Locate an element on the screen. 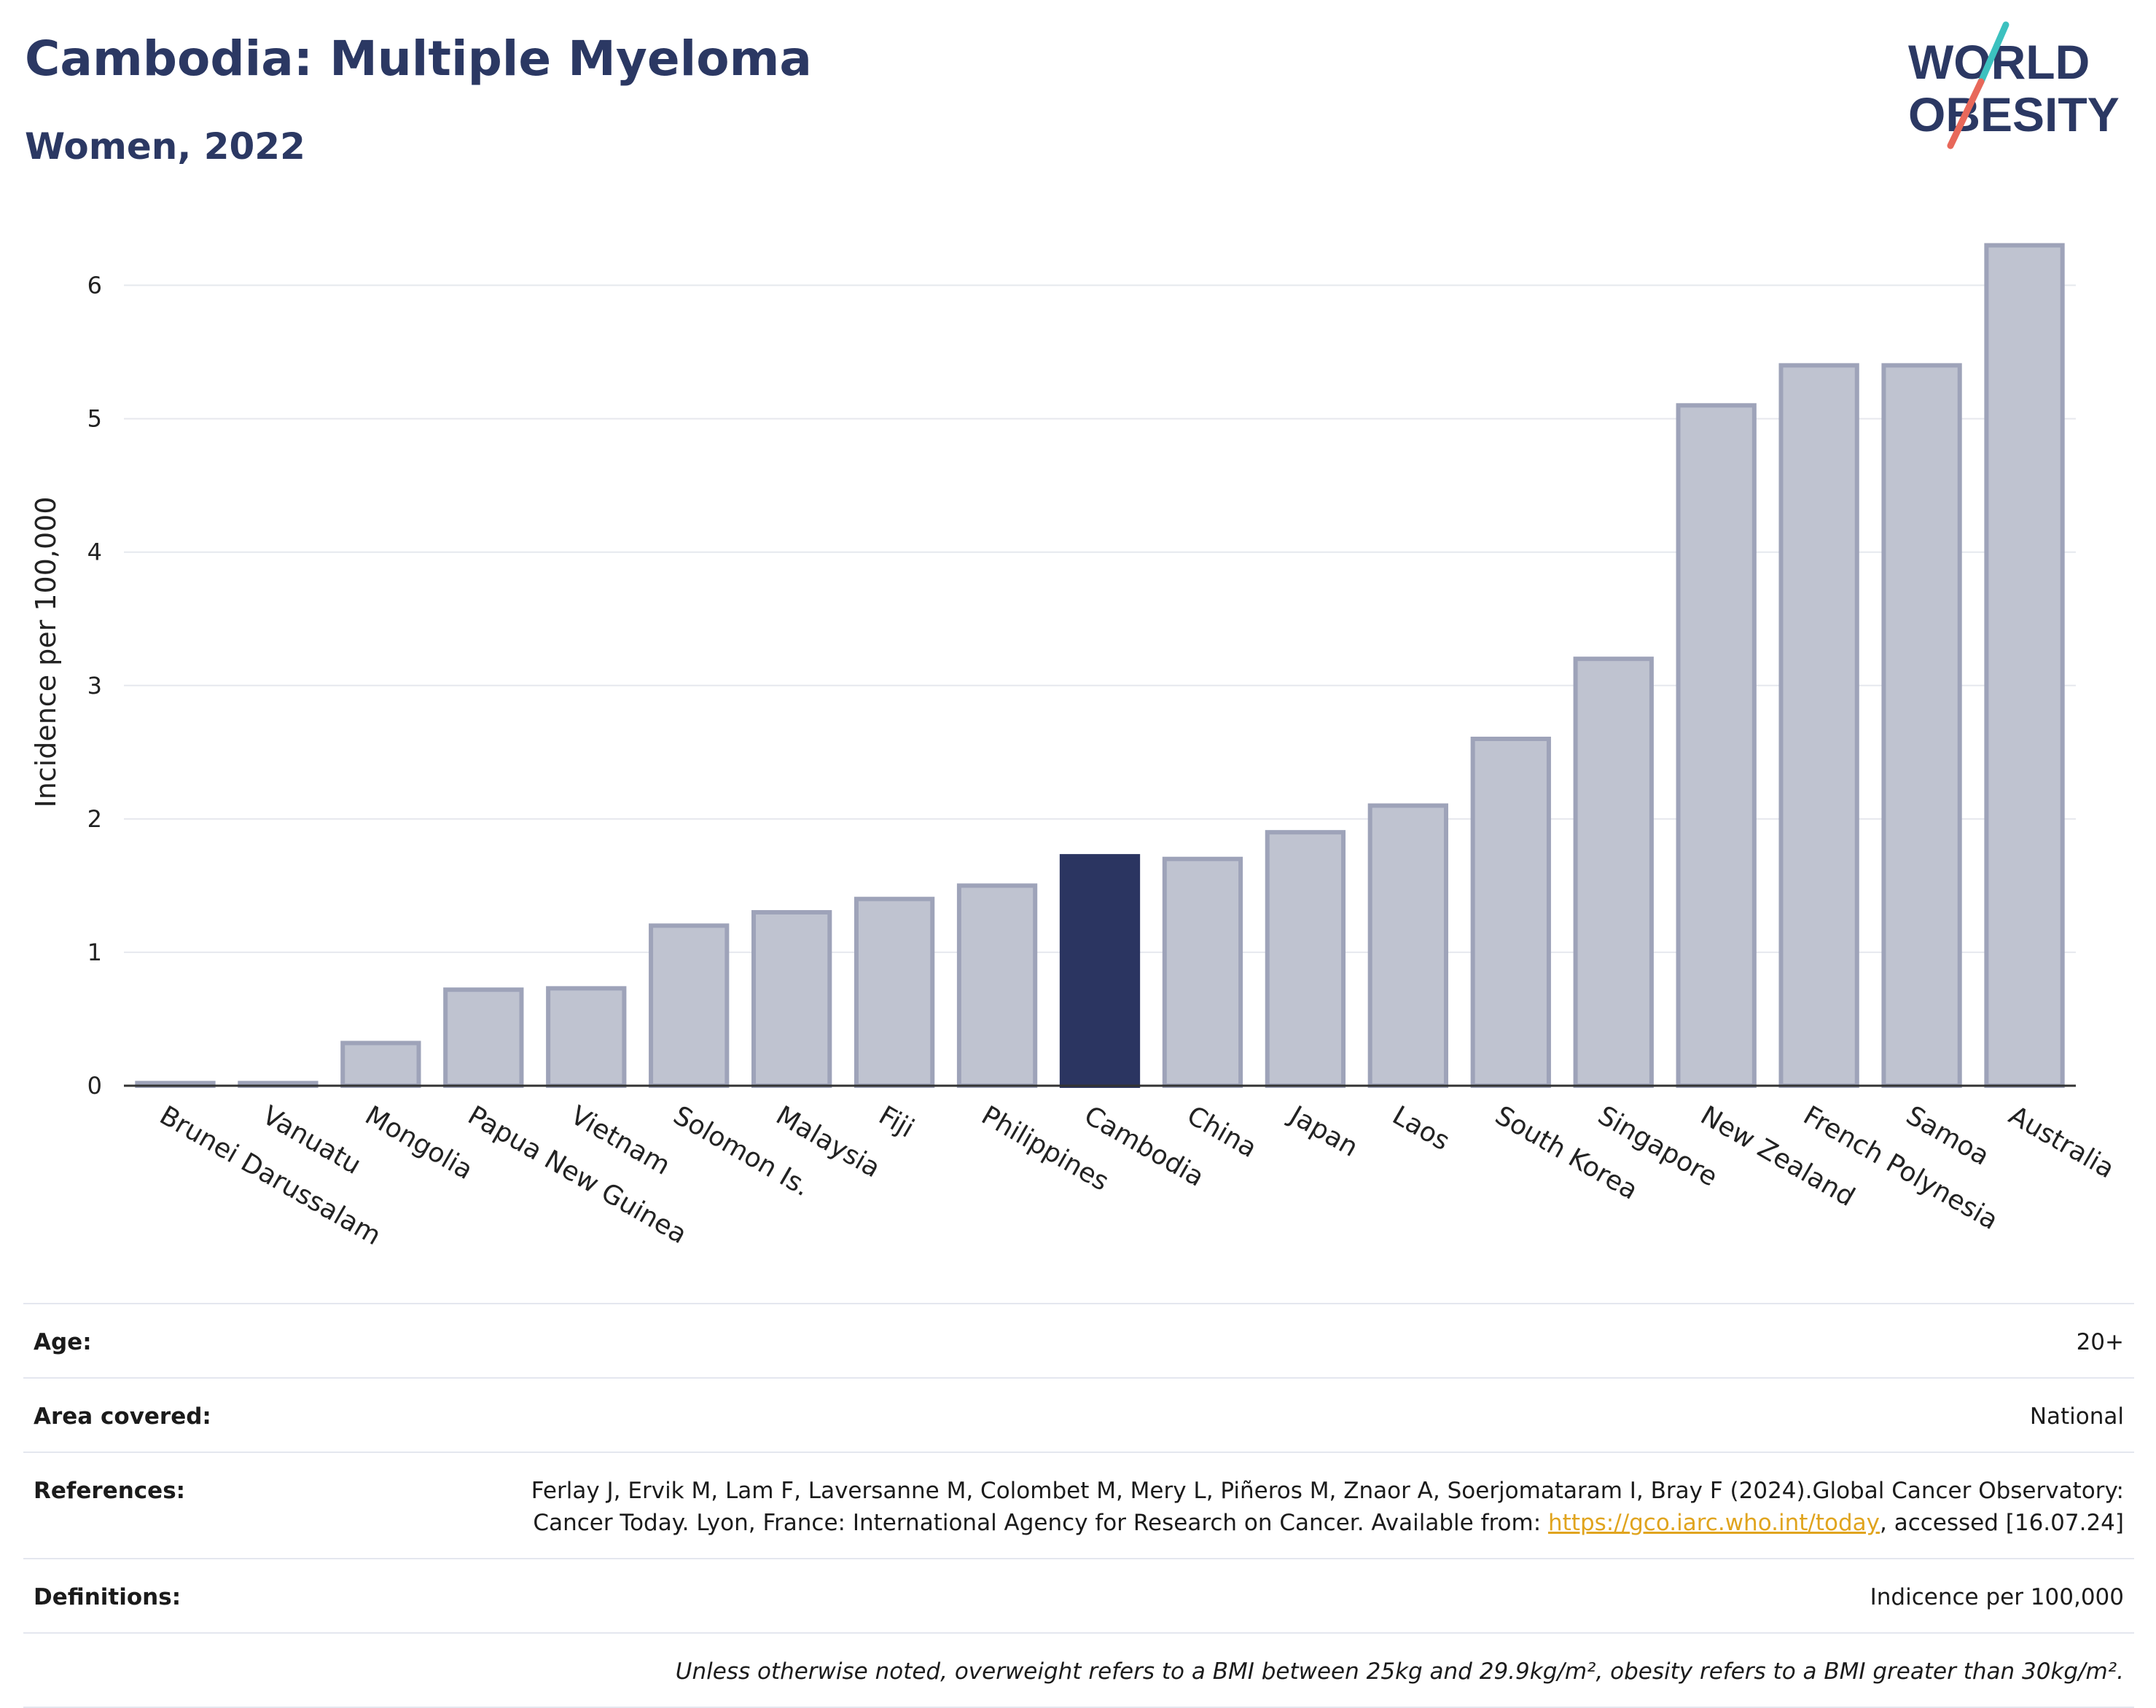  logo-line2: OBESITY is located at coordinates (2014, 114).